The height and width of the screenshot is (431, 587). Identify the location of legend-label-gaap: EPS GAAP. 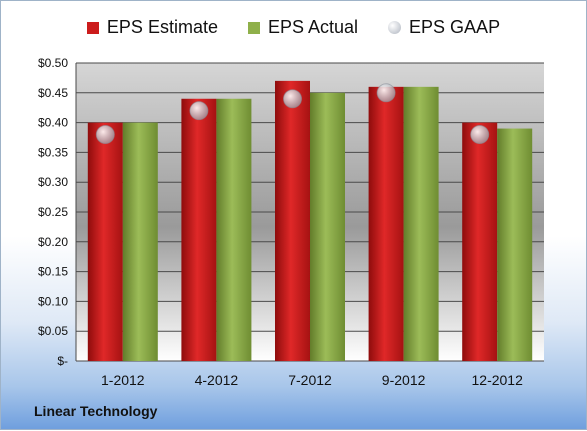
(455, 27).